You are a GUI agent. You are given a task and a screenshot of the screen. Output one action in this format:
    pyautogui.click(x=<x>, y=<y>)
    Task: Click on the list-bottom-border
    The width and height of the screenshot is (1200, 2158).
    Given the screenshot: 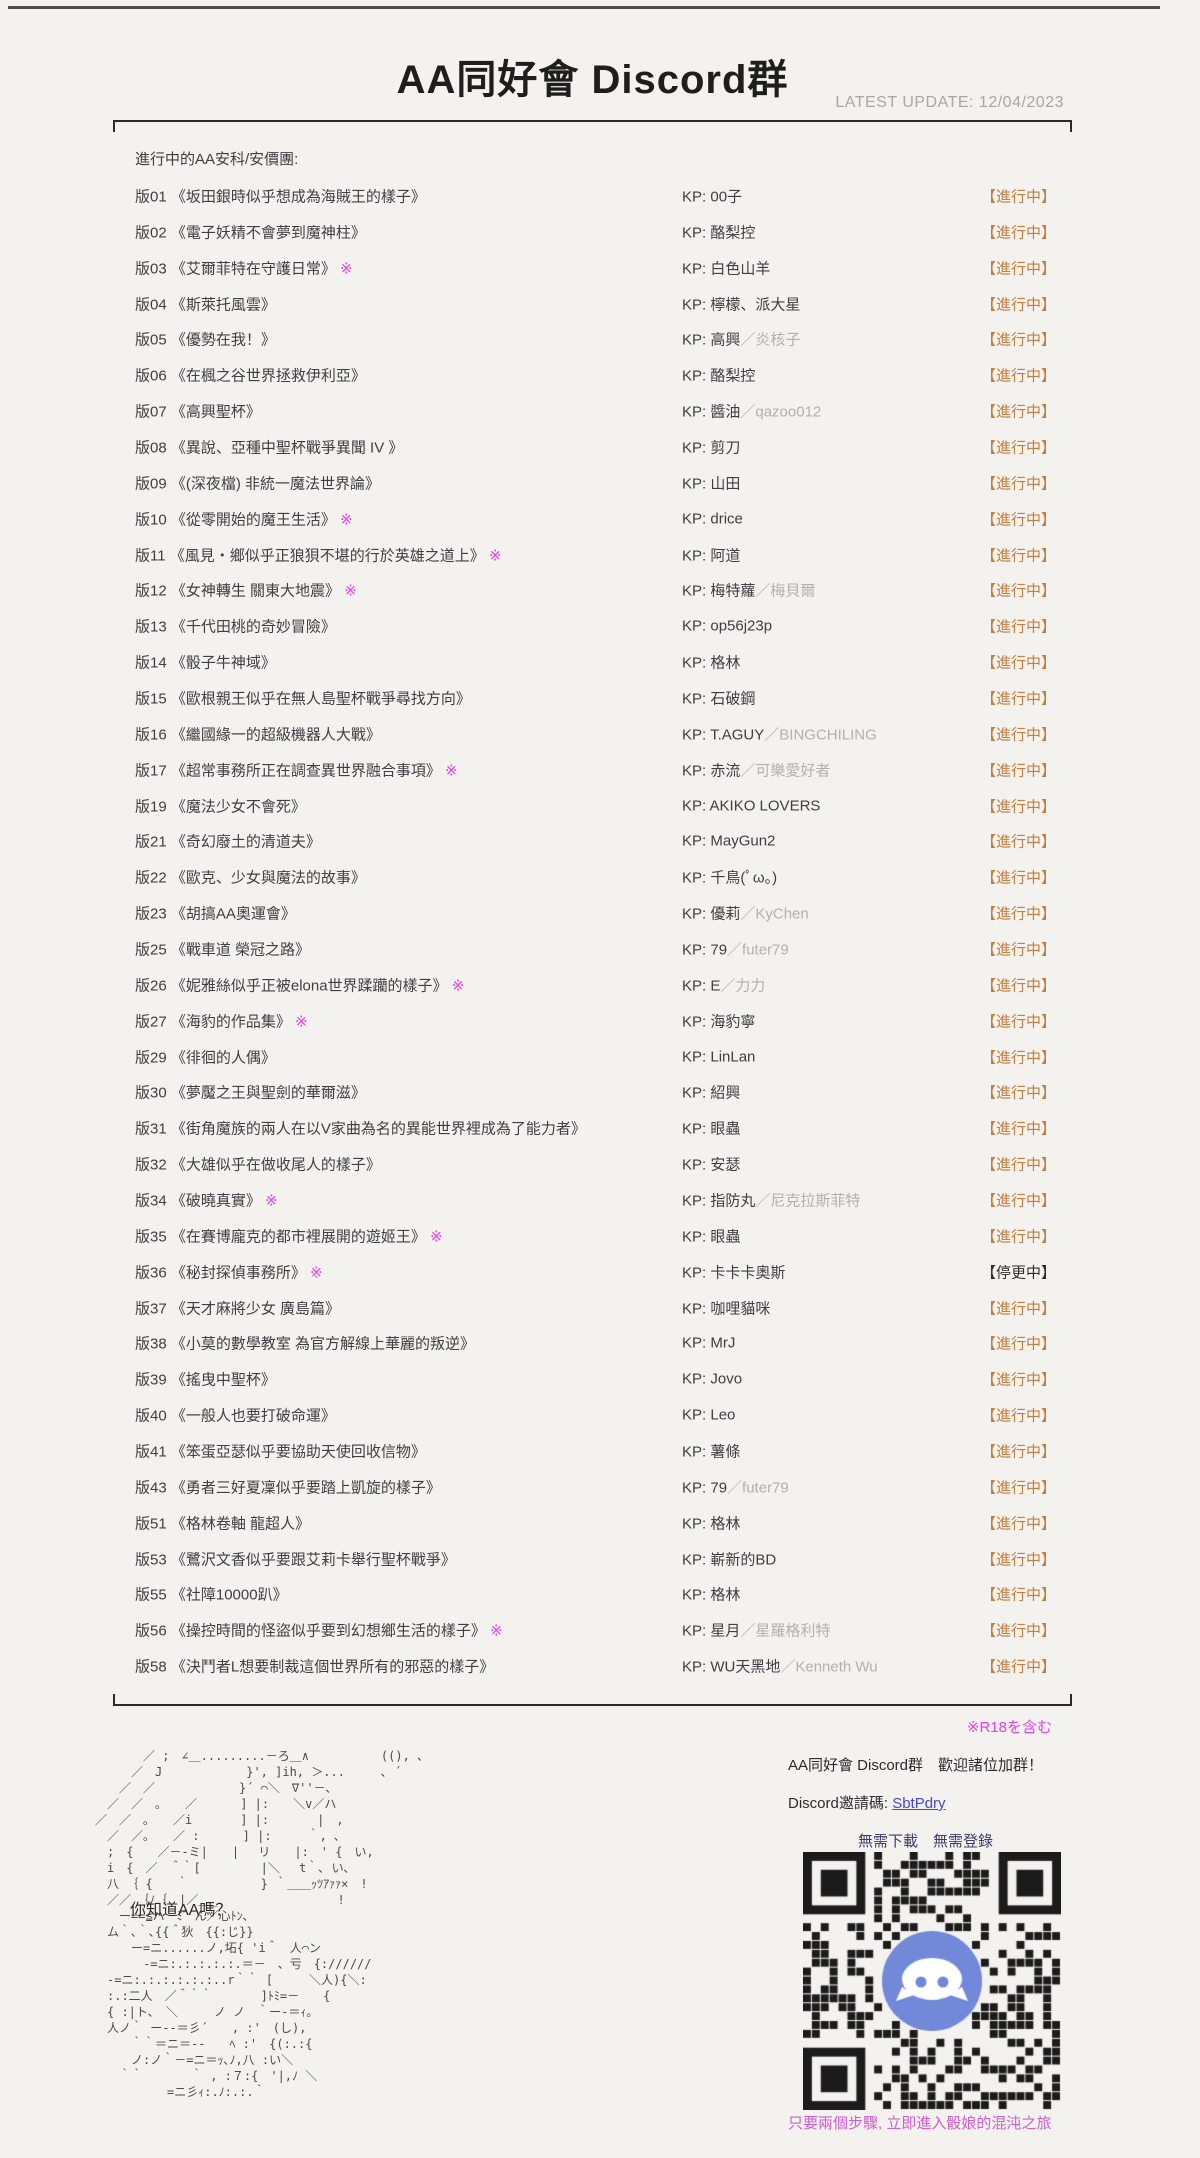 What is the action you would take?
    pyautogui.click(x=592, y=1700)
    